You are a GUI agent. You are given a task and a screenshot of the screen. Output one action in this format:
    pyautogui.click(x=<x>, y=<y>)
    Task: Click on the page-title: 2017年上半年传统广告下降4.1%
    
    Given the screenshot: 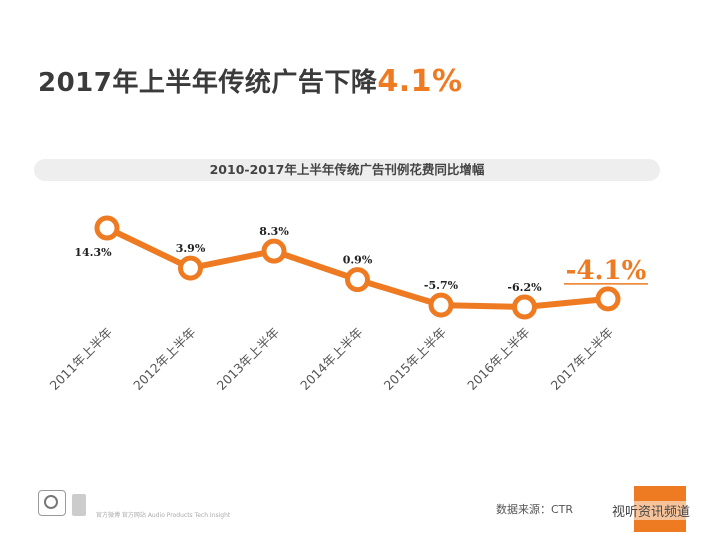 What is the action you would take?
    pyautogui.click(x=250, y=80)
    